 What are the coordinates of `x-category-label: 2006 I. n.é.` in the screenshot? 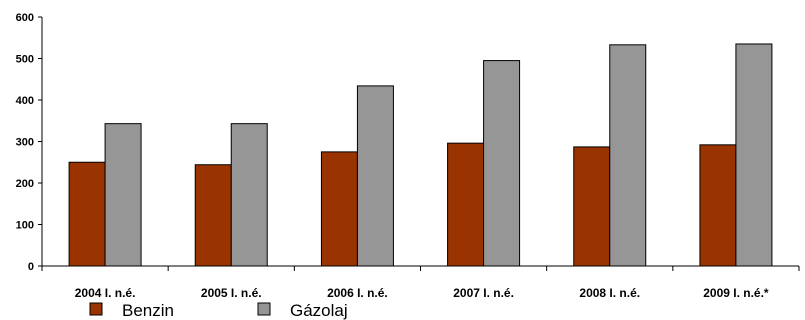 It's located at (357, 293).